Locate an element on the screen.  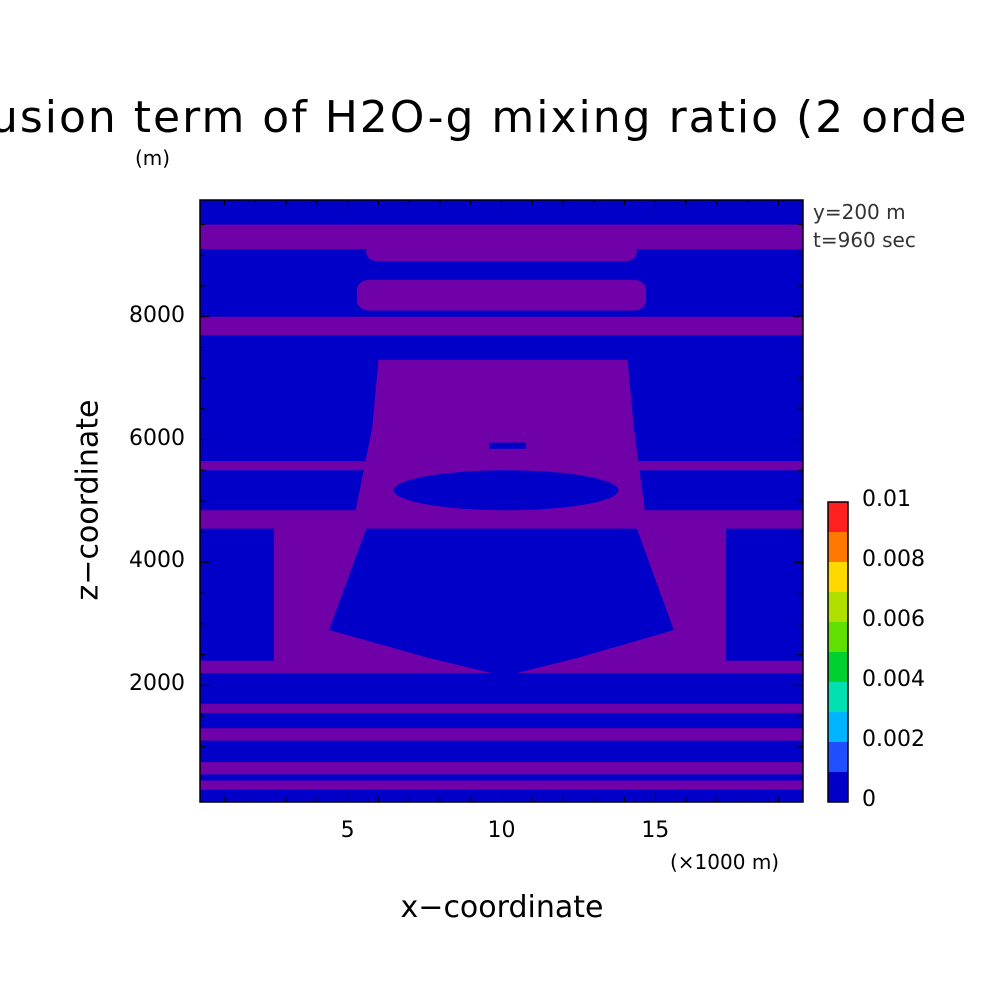
colorbar-label: 0.002 is located at coordinates (893, 739).